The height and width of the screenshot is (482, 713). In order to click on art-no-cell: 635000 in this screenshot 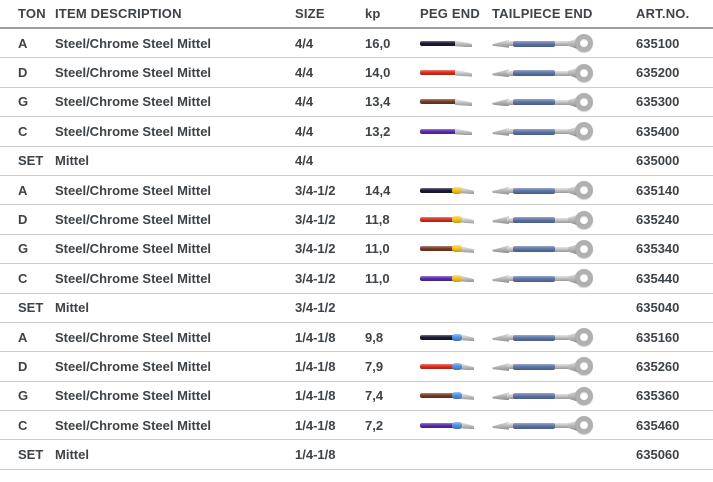, I will do `click(658, 161)`.